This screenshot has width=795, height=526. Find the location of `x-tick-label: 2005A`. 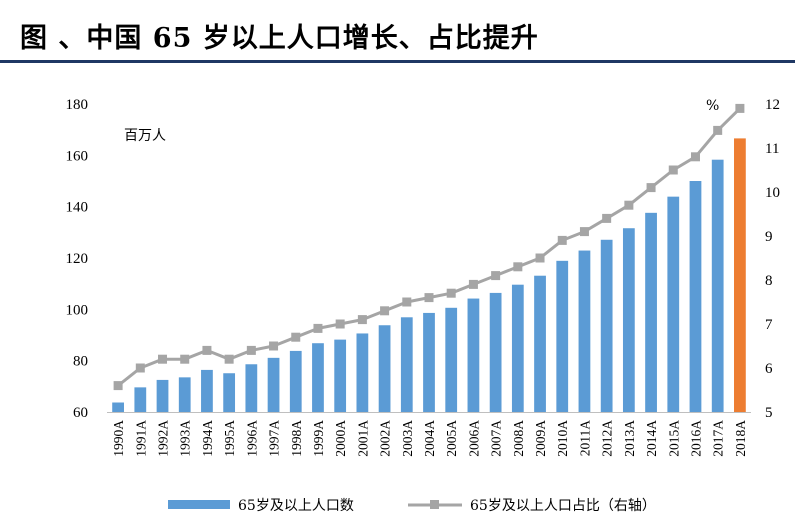

x-tick-label: 2005A is located at coordinates (451, 438).